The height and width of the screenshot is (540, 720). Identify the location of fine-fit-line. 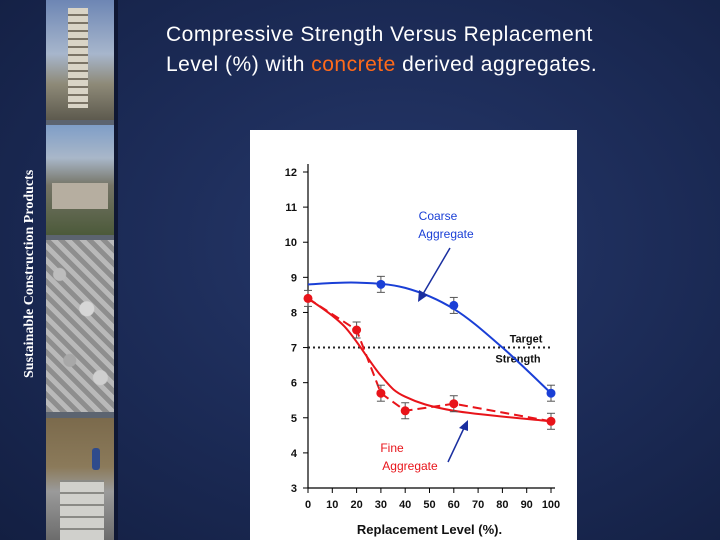
(429, 360).